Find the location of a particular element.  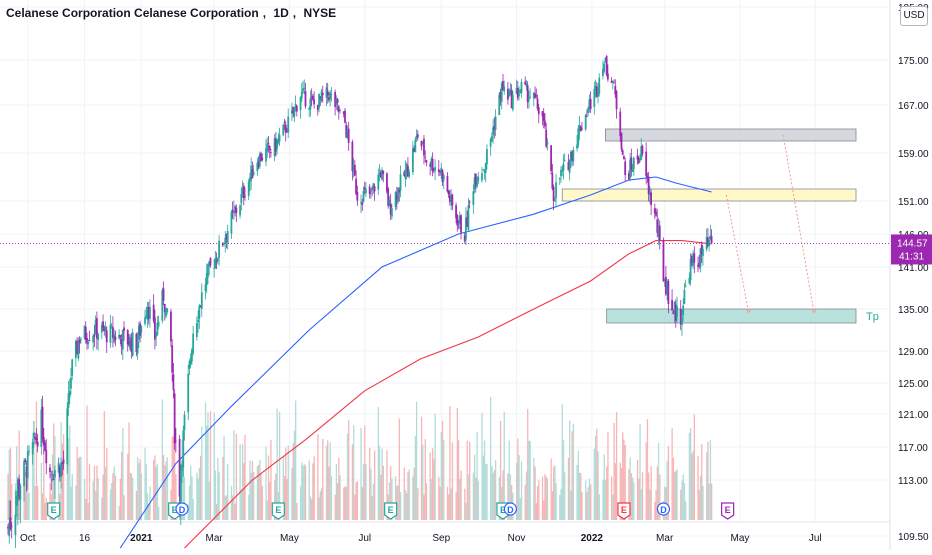

x-tick-label: 2021 is located at coordinates (141, 538).